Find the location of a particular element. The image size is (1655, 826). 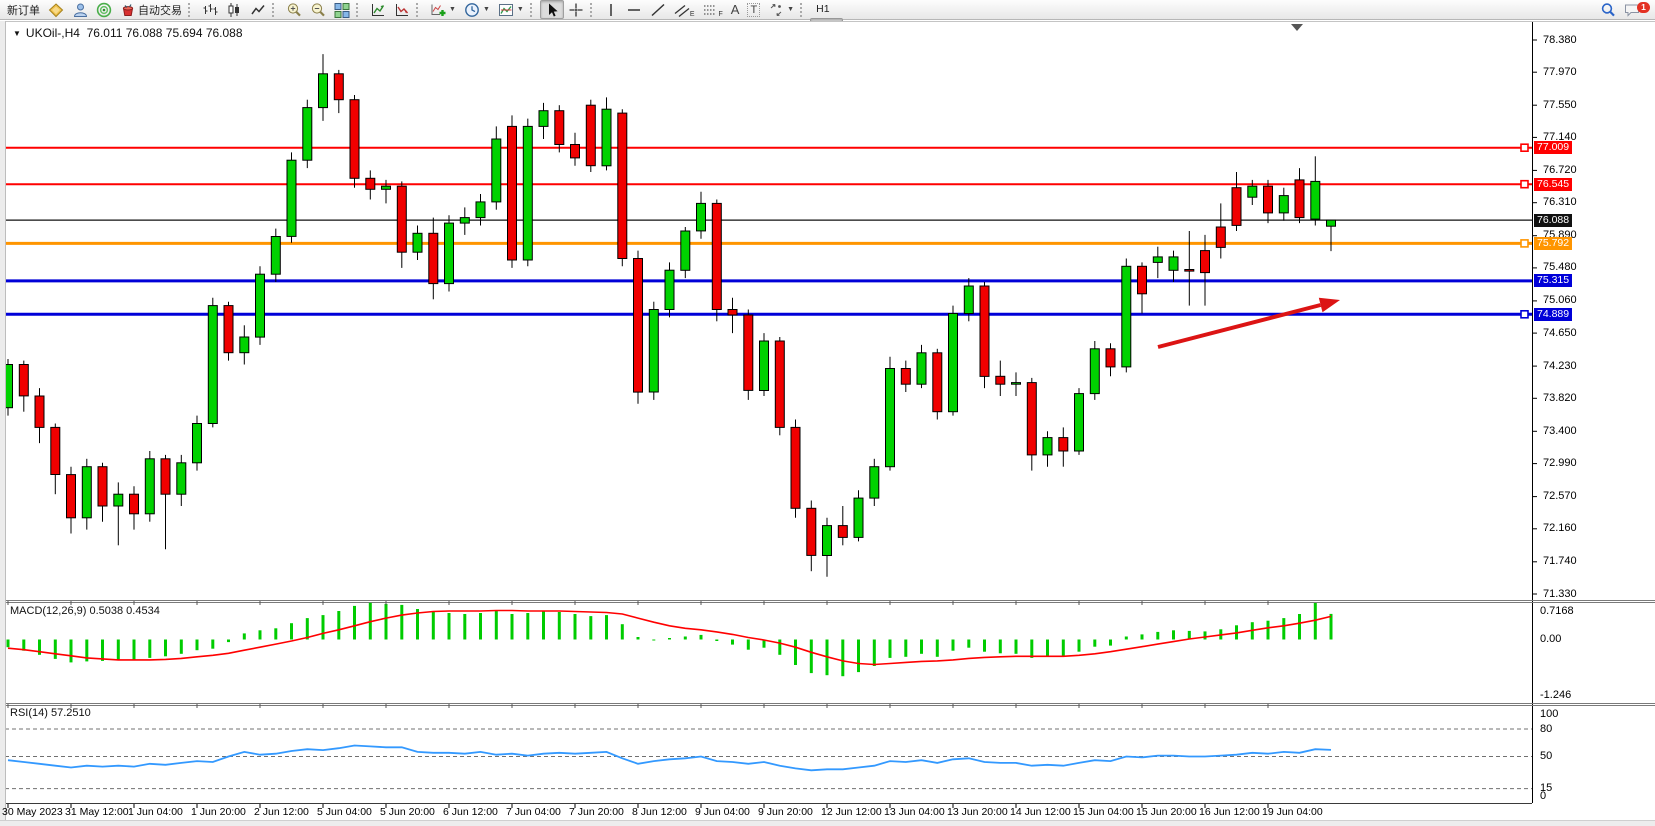

template-button: ▼ is located at coordinates (511, 9).